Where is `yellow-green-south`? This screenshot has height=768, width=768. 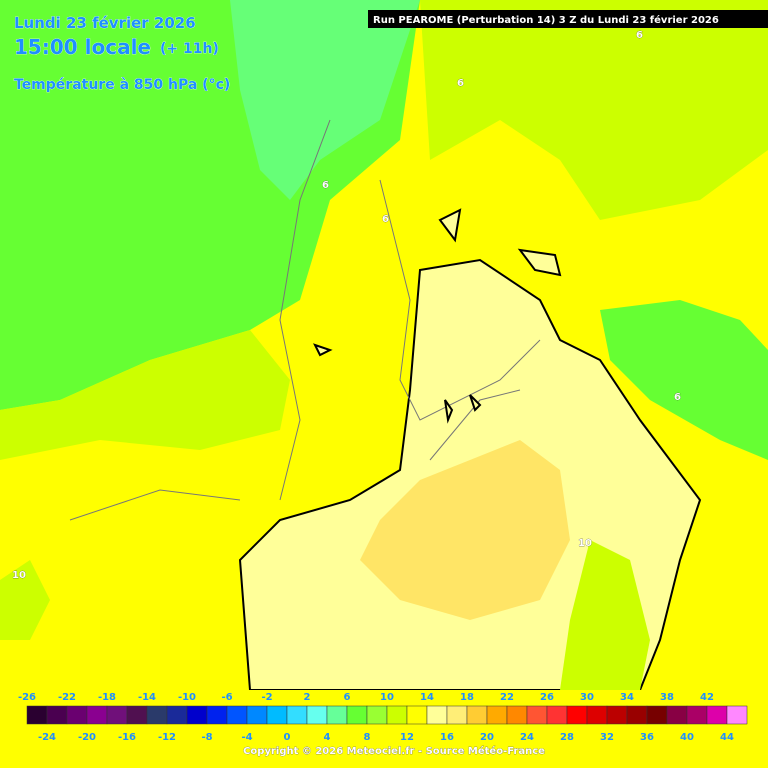 yellow-green-south is located at coordinates (605, 615).